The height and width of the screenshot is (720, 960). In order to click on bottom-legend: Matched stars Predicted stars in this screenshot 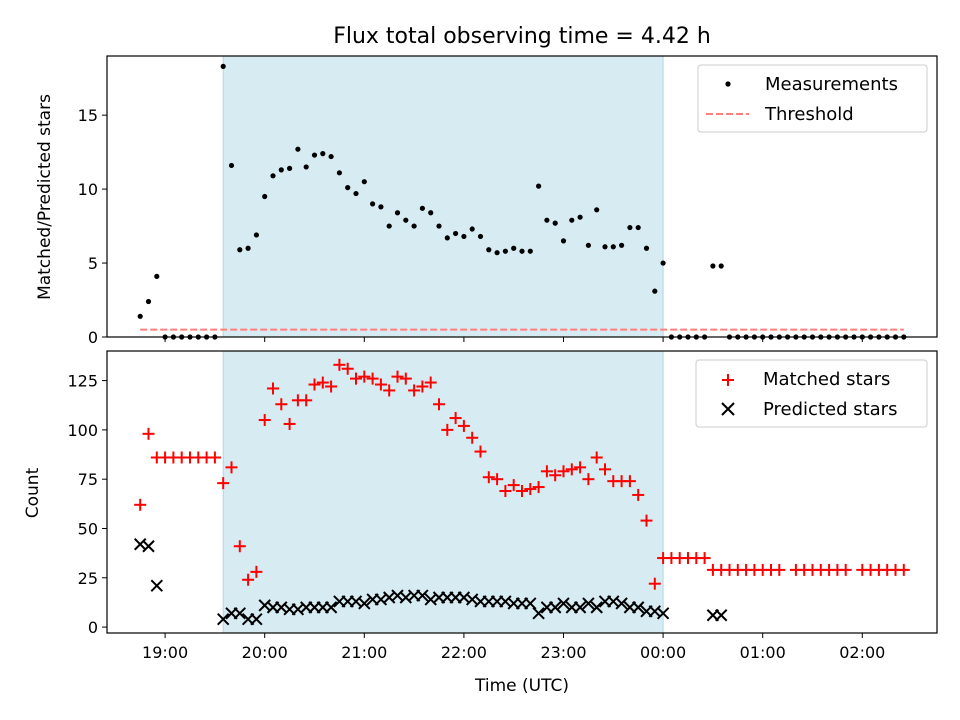, I will do `click(811, 393)`.